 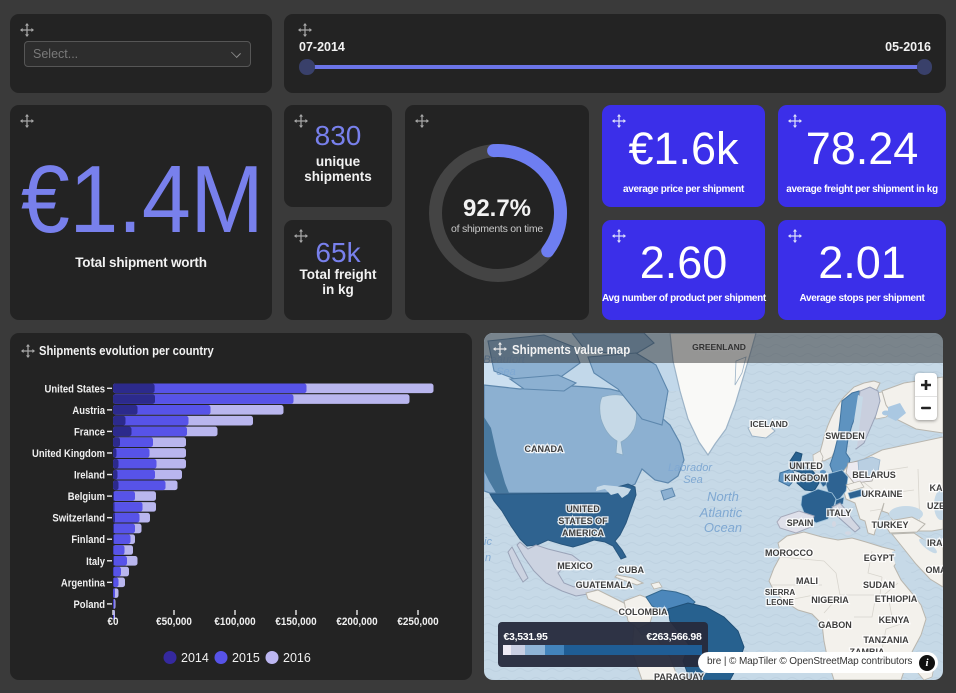 I want to click on svg-text: EGYPT, so click(x=879, y=558).